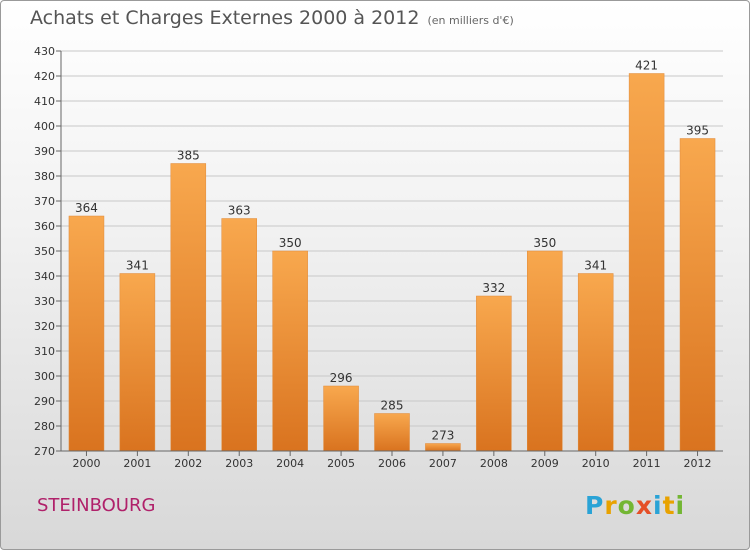 Image resolution: width=750 pixels, height=550 pixels. I want to click on y-tick-label: 330, so click(44, 301).